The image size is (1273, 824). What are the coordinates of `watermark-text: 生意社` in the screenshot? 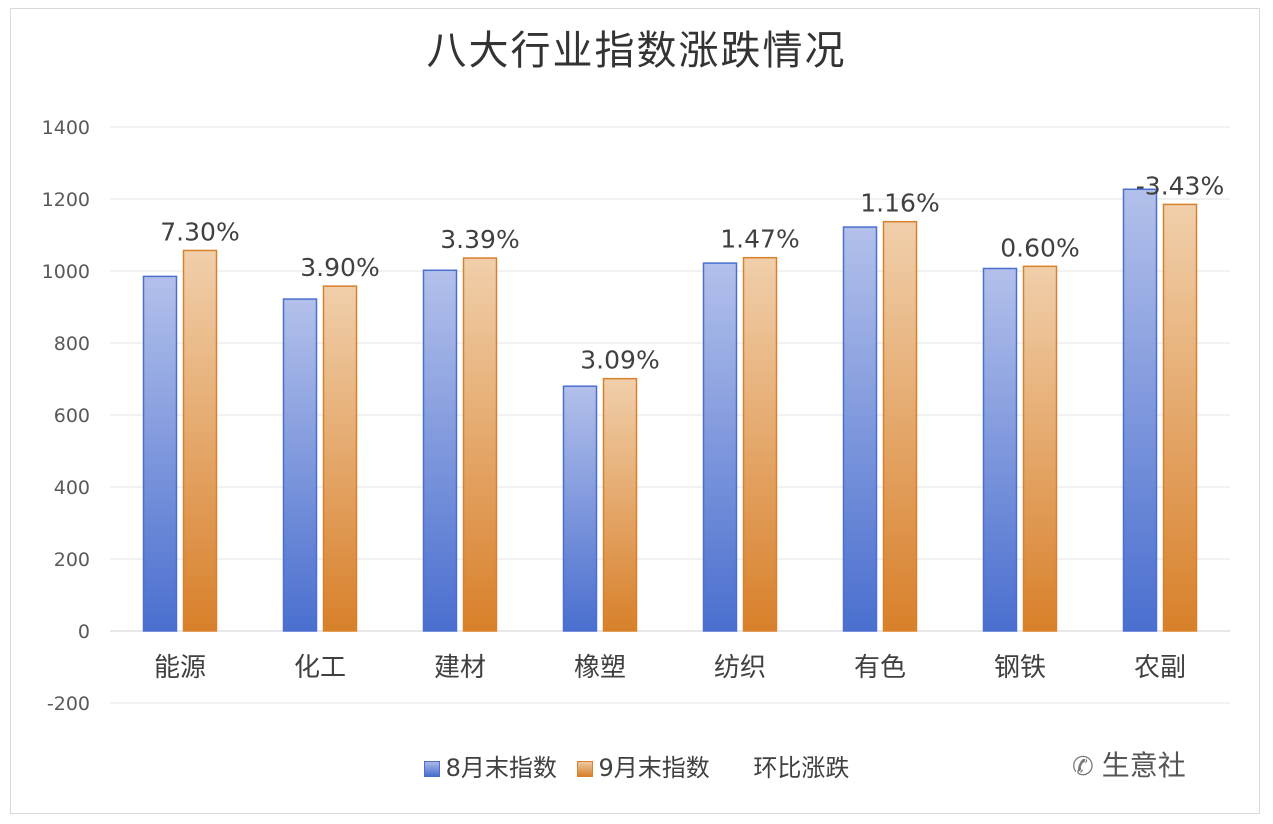 It's located at (1143, 765).